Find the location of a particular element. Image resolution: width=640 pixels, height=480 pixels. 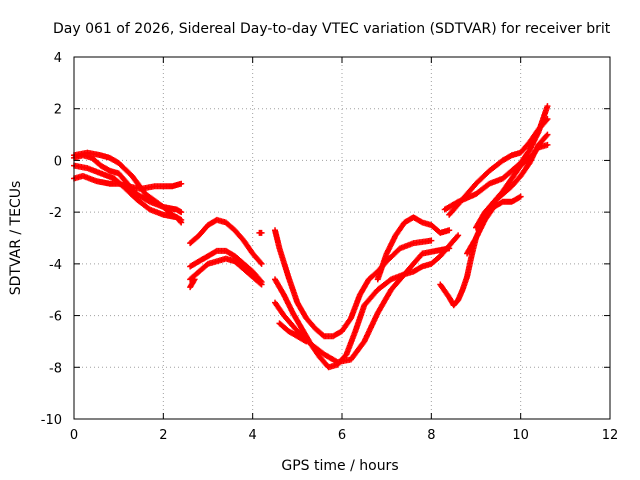

y-tick-label: -8 is located at coordinates (55, 368).